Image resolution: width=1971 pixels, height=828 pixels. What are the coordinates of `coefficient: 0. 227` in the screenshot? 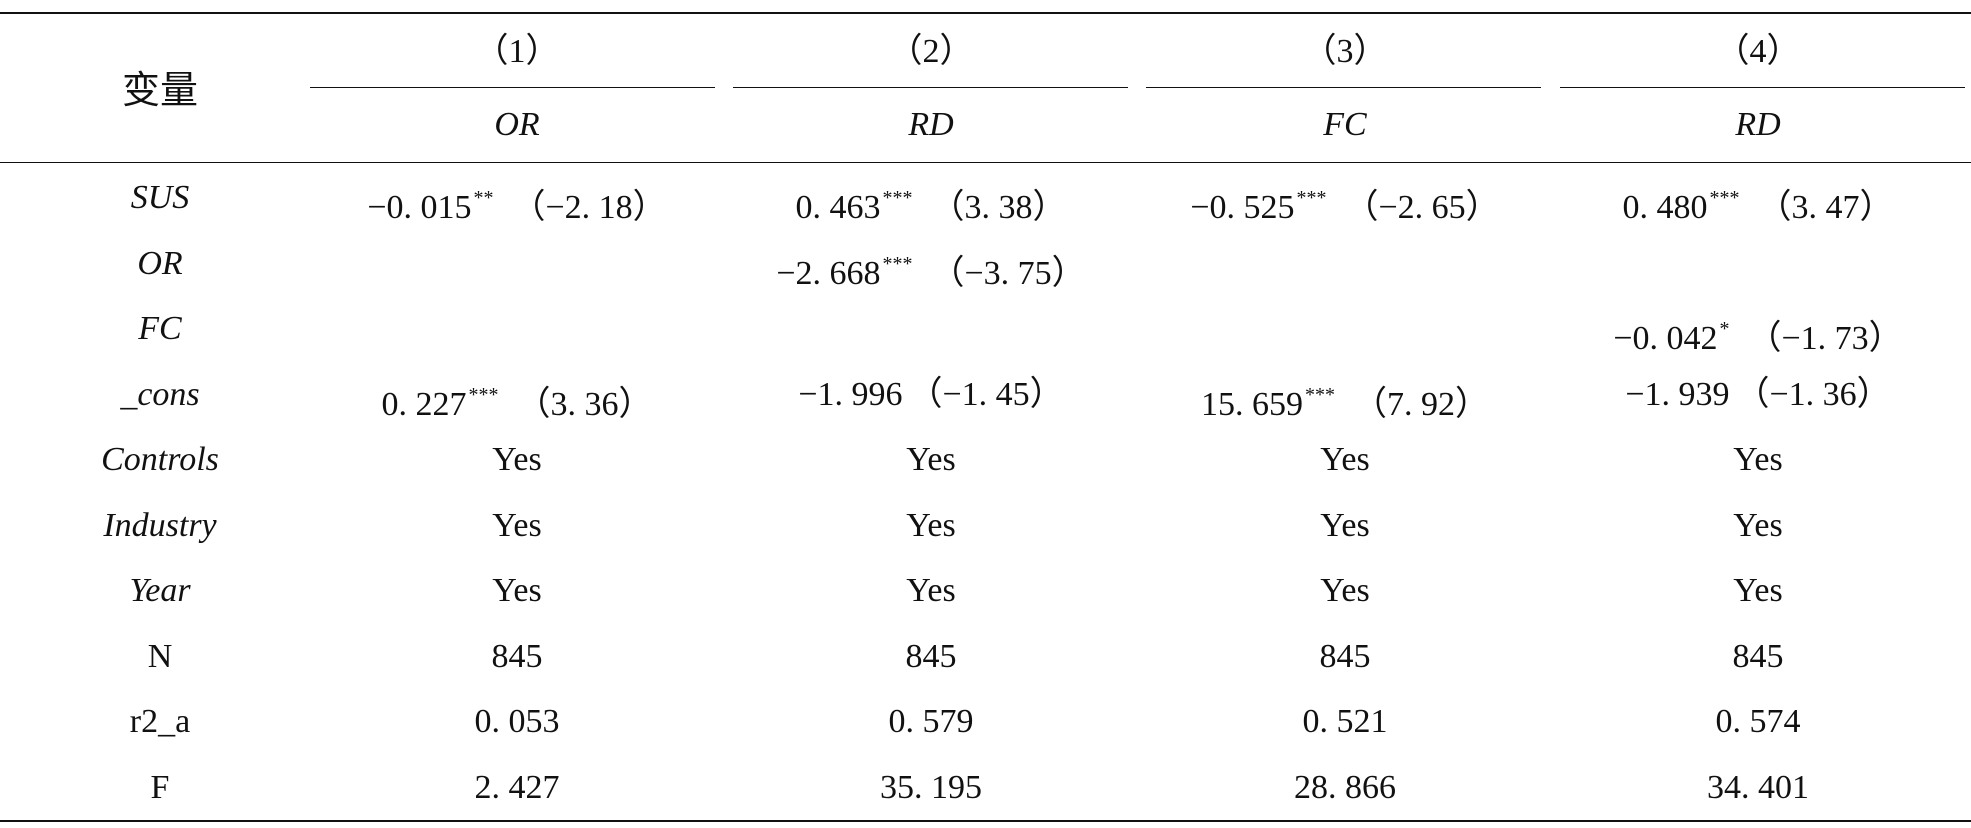 It's located at (424, 404).